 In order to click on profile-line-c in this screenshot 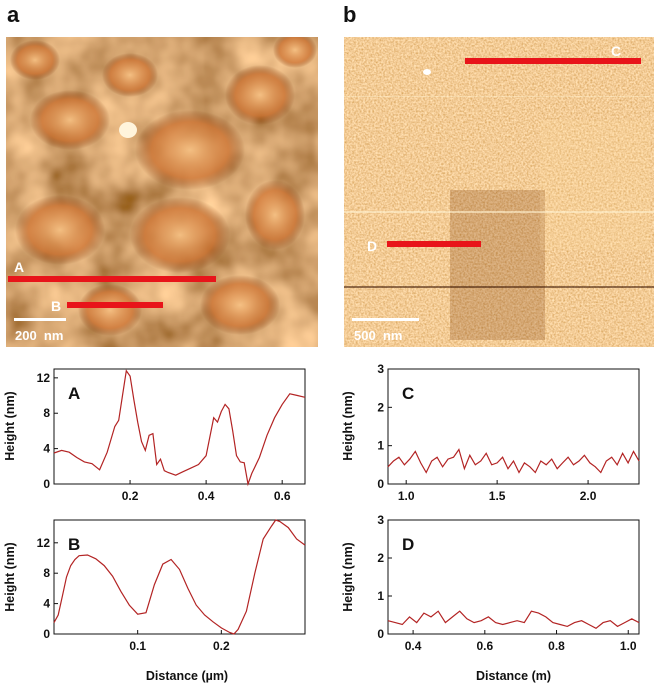, I will do `click(553, 61)`.